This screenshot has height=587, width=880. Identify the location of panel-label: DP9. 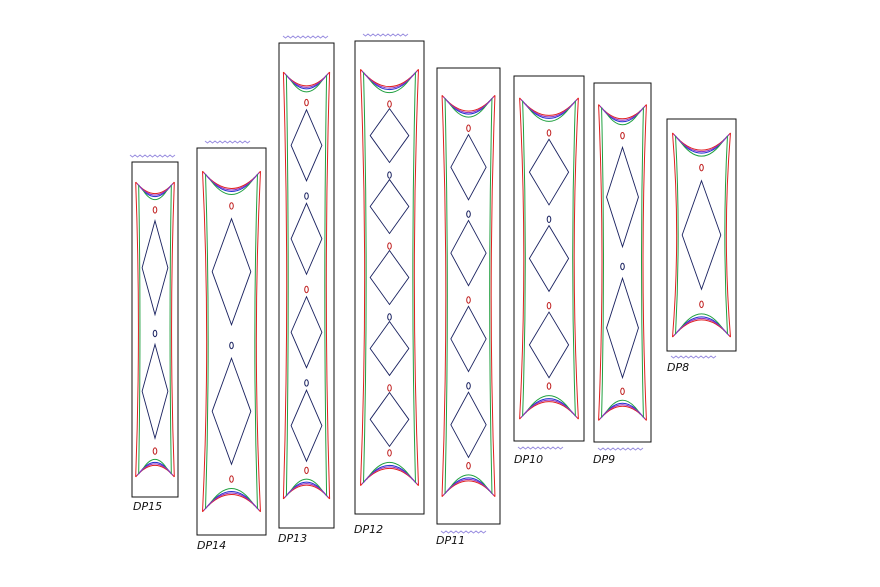
(604, 459).